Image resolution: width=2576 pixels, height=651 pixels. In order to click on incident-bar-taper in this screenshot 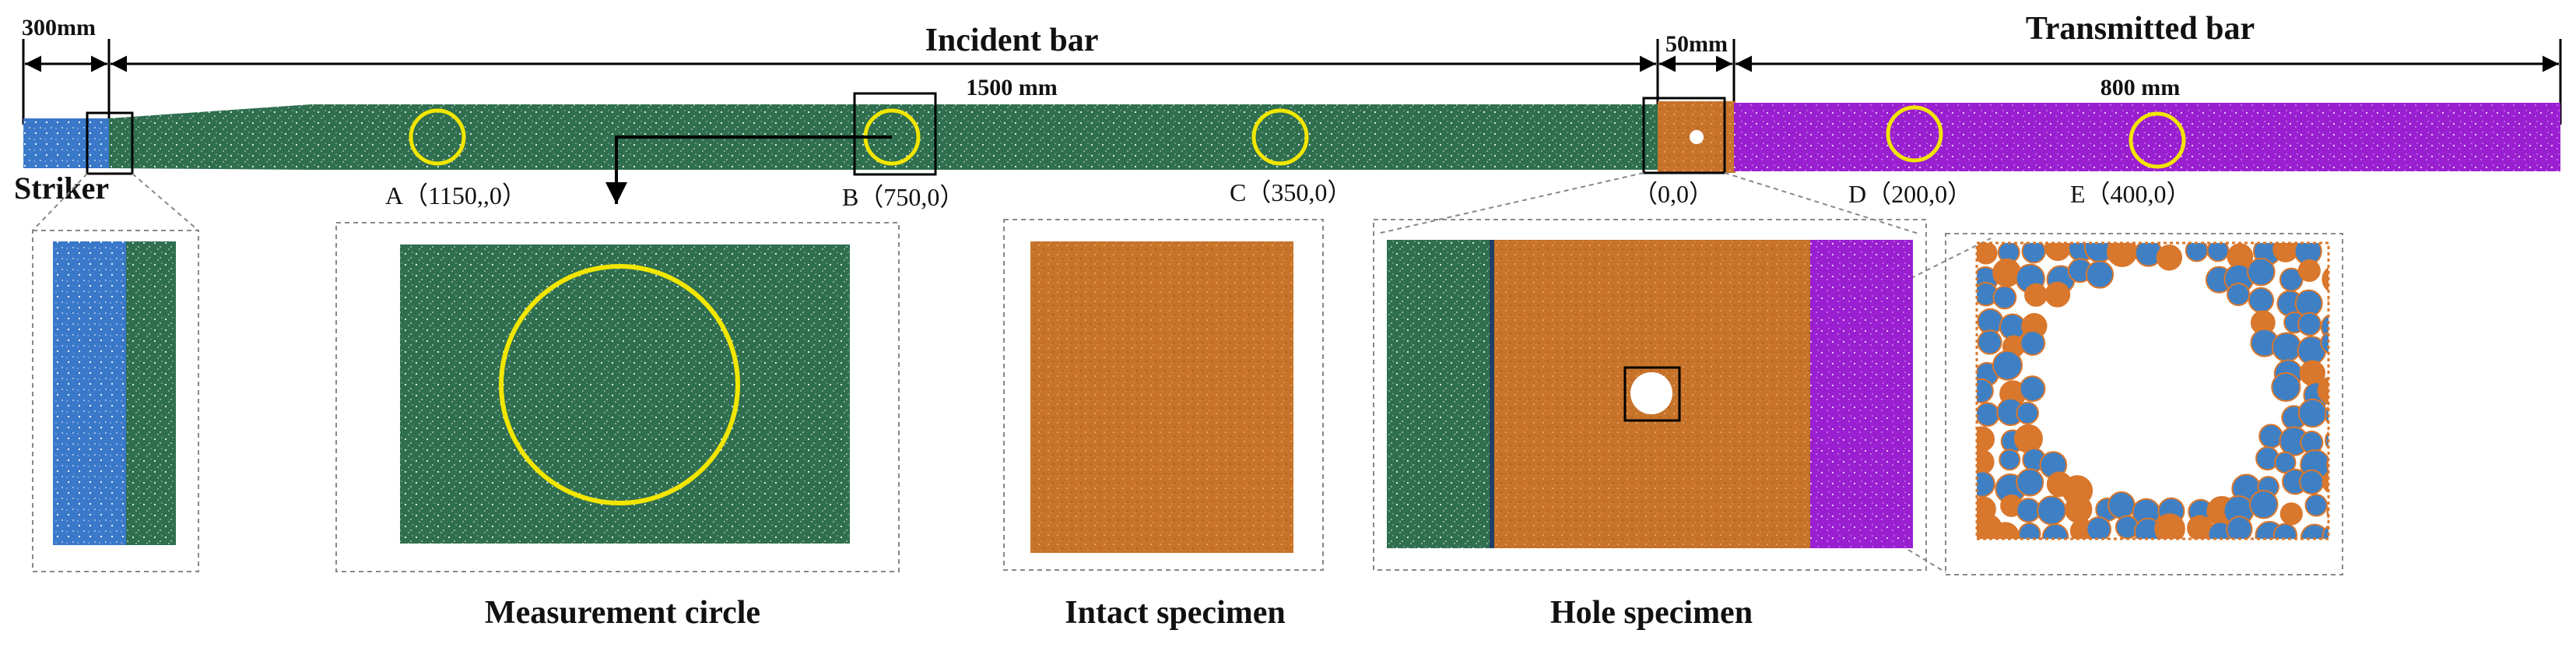, I will do `click(210, 137)`.